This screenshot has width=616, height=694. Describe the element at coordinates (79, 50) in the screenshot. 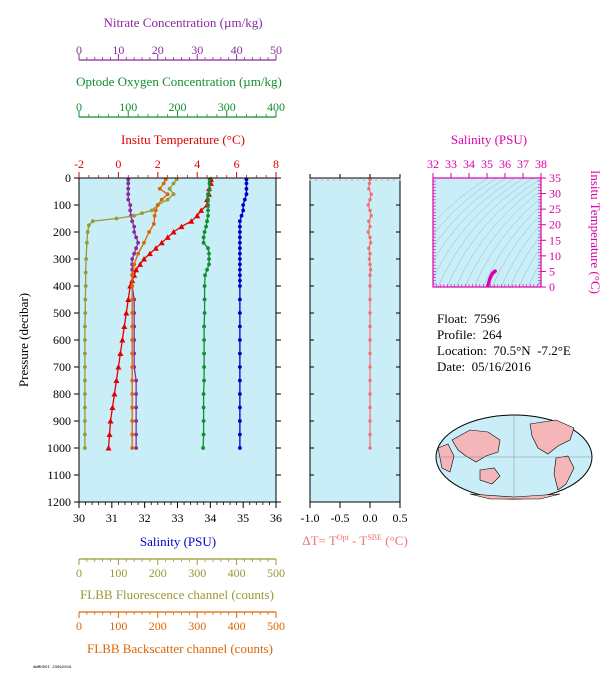

I see `nitrate-tick-label: 0` at that location.